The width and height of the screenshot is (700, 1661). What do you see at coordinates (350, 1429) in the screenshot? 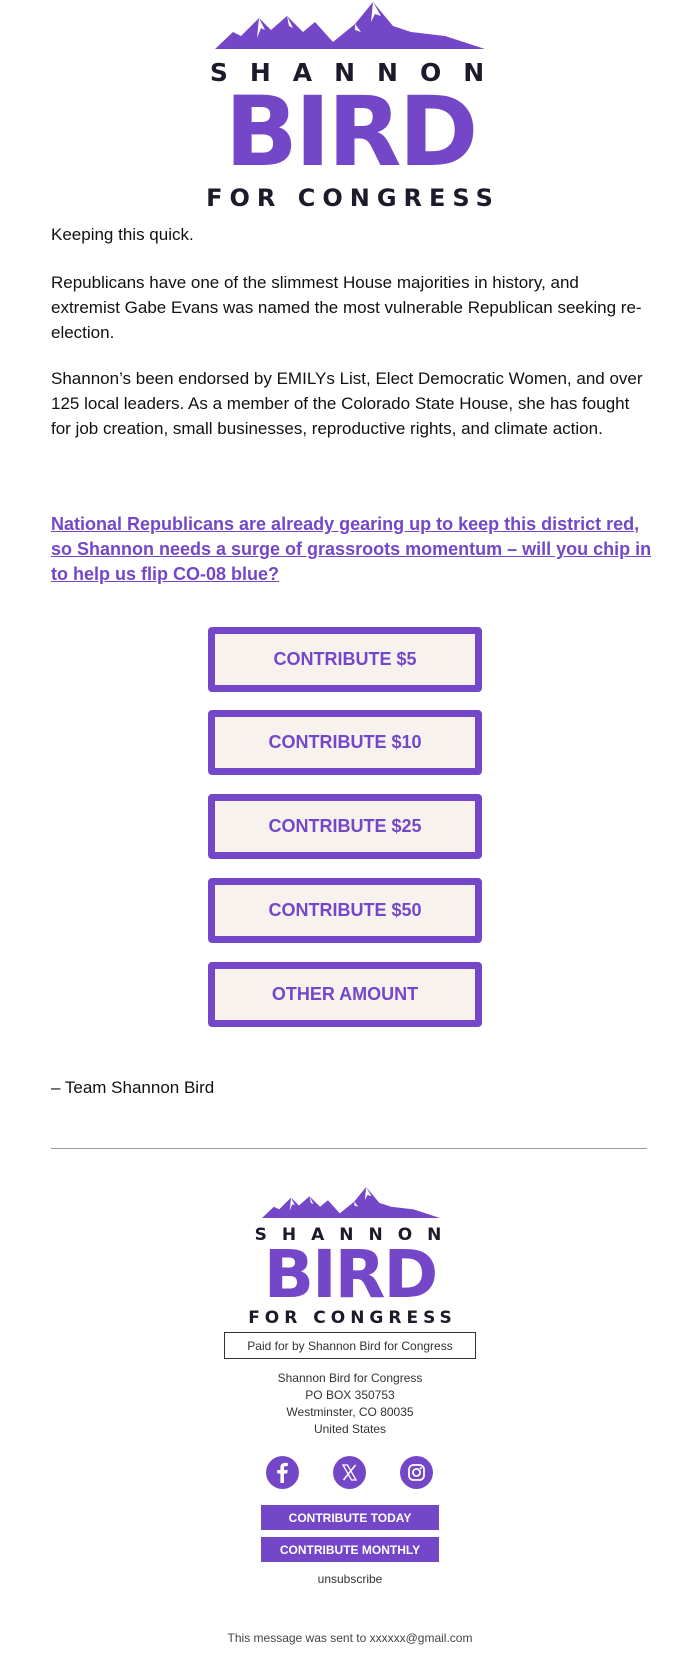
I see `address-line: United States` at bounding box center [350, 1429].